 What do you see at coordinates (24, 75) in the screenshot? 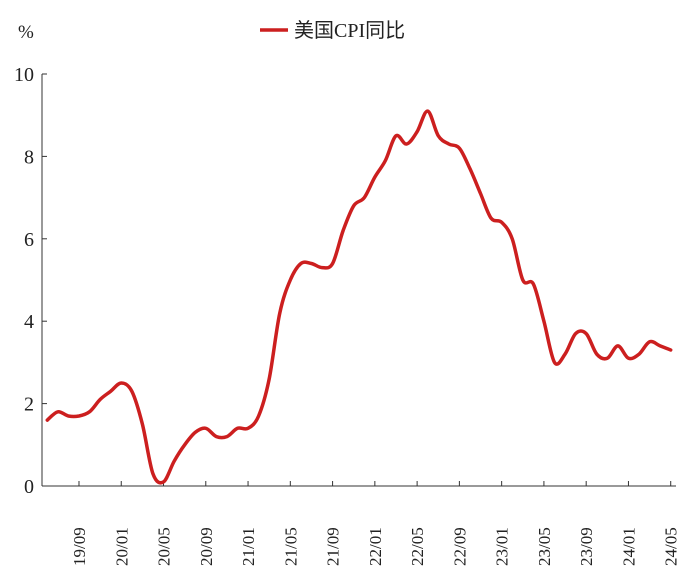
I see `y-tick-label: 10` at bounding box center [24, 75].